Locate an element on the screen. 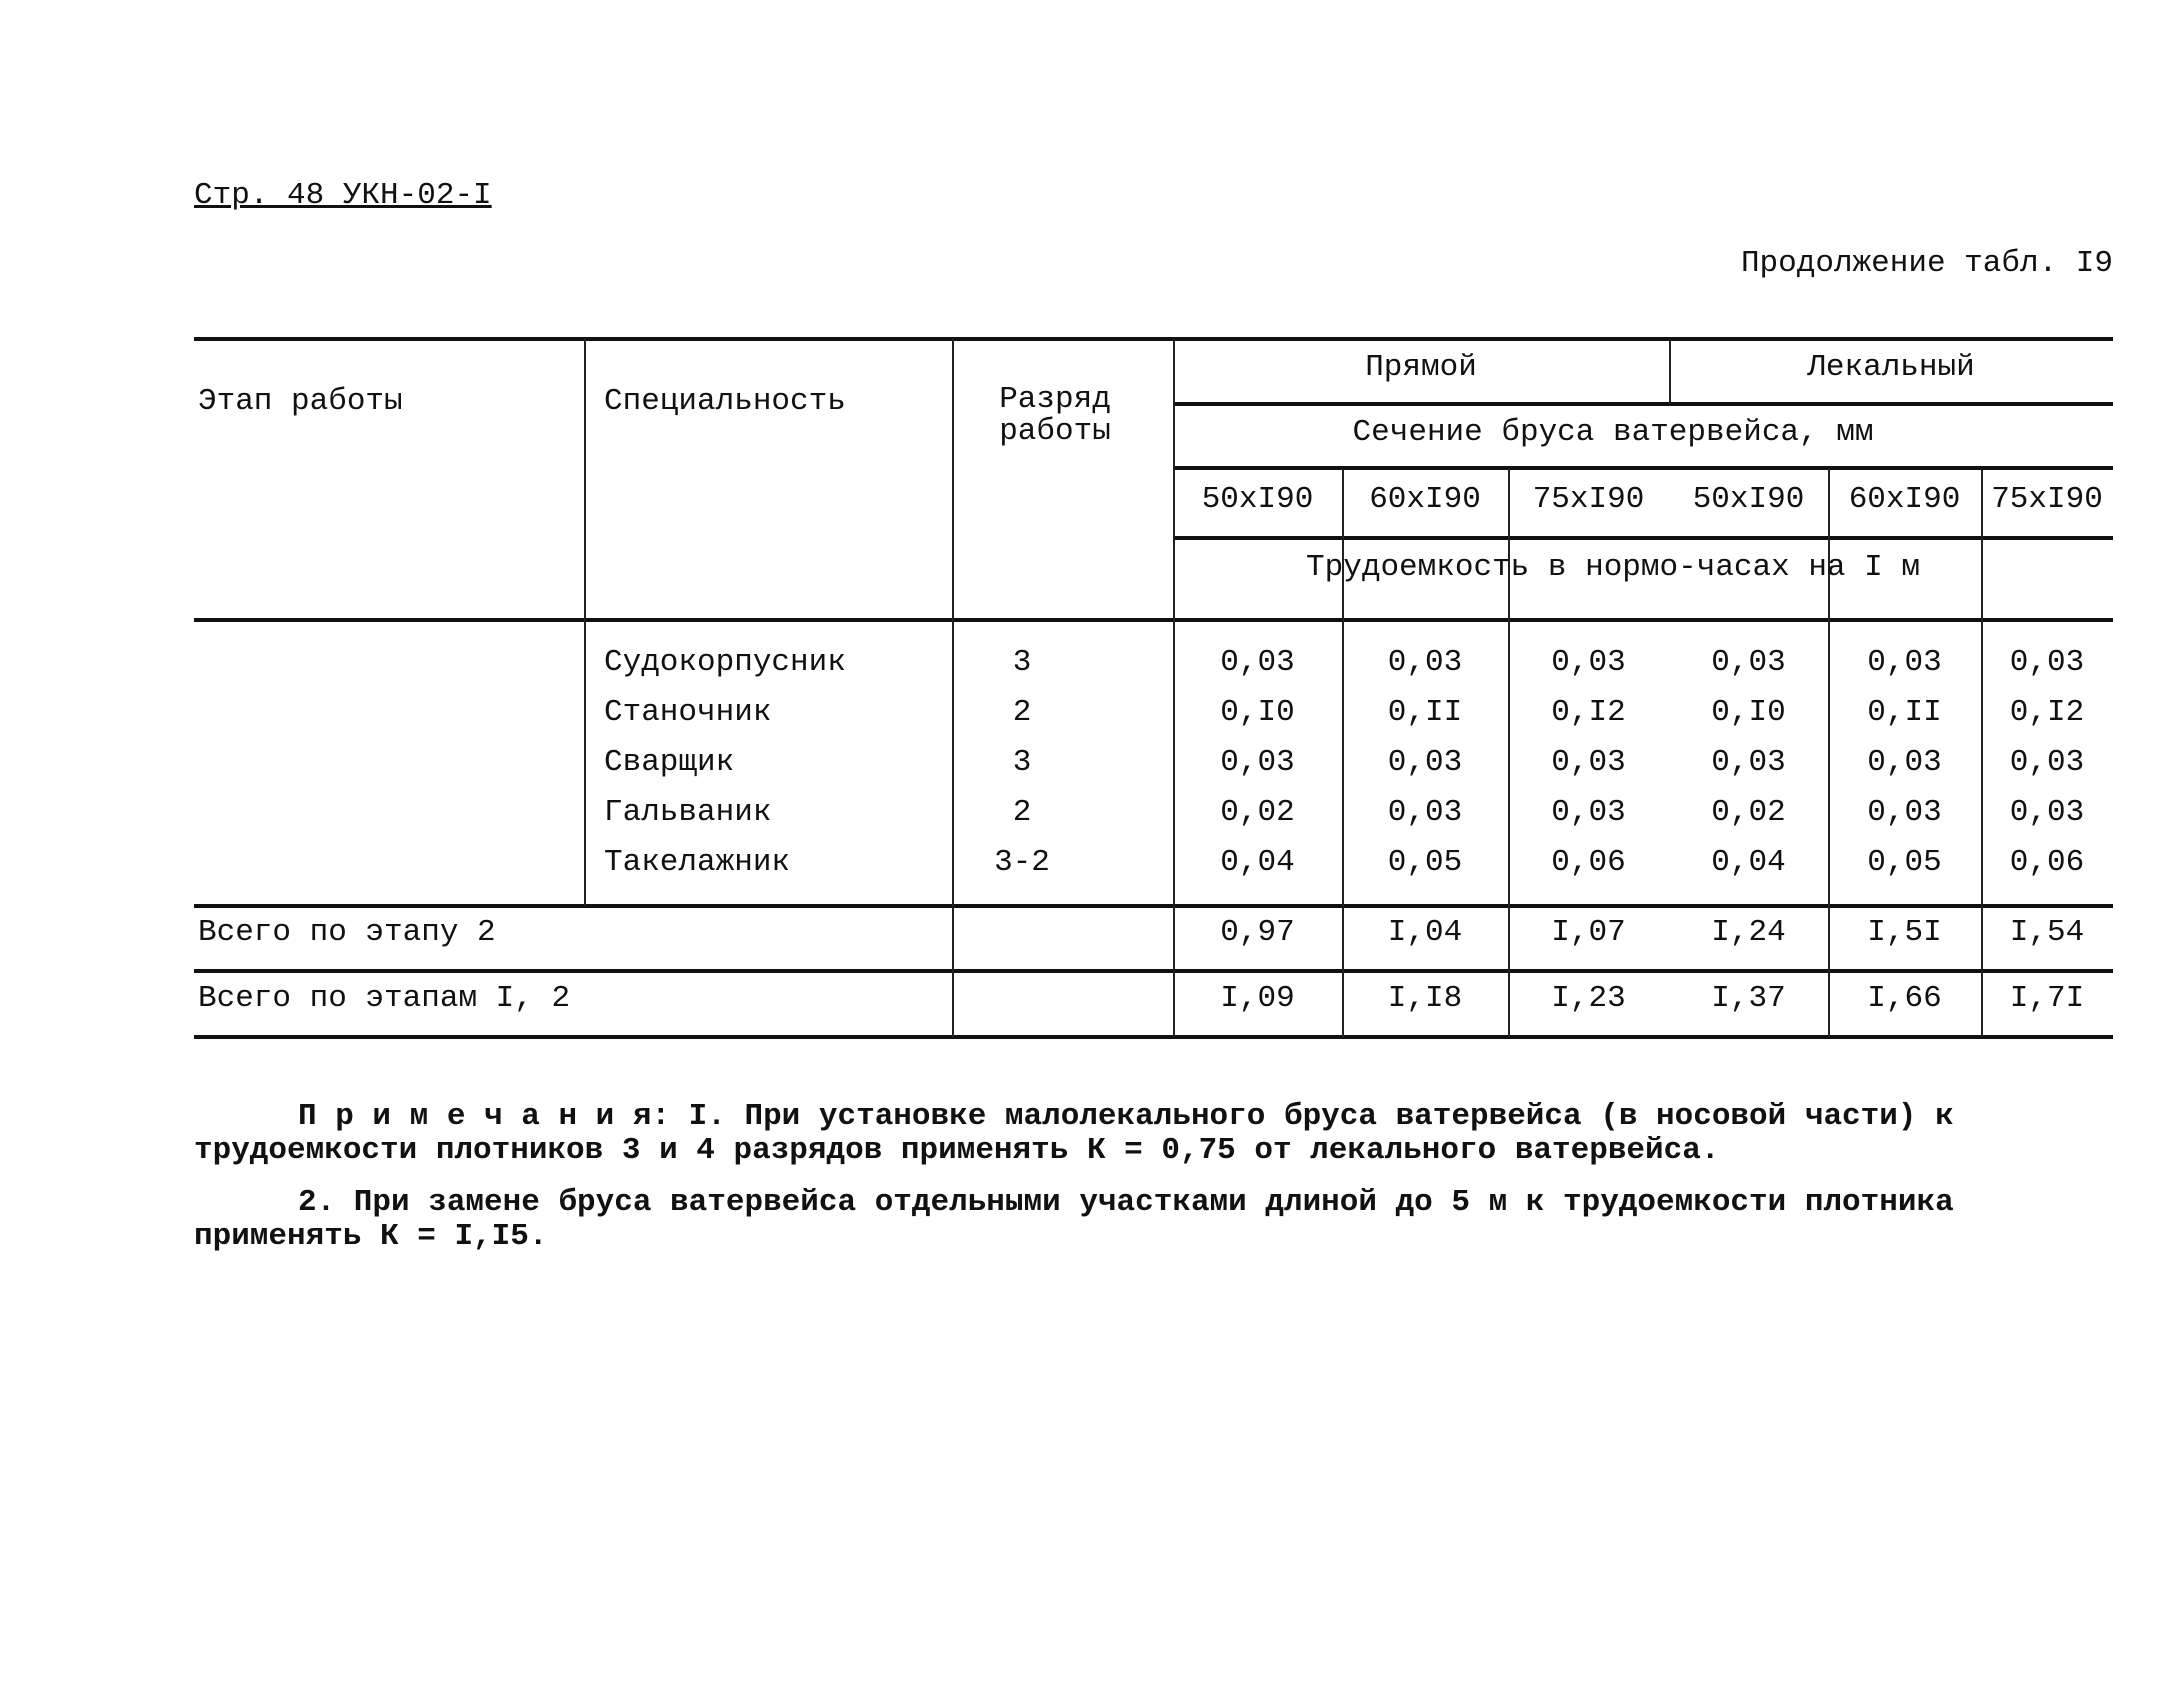 Image resolution: width=2158 pixels, height=1681 pixels. total-value: 0,97 is located at coordinates (1257, 932).